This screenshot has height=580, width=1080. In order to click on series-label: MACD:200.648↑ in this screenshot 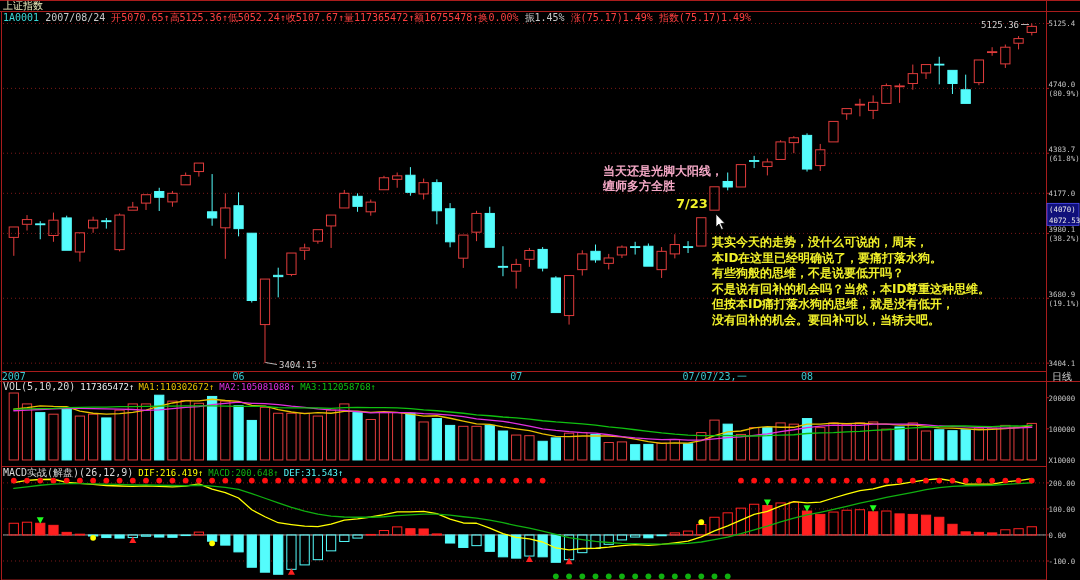, I will do `click(243, 472)`.